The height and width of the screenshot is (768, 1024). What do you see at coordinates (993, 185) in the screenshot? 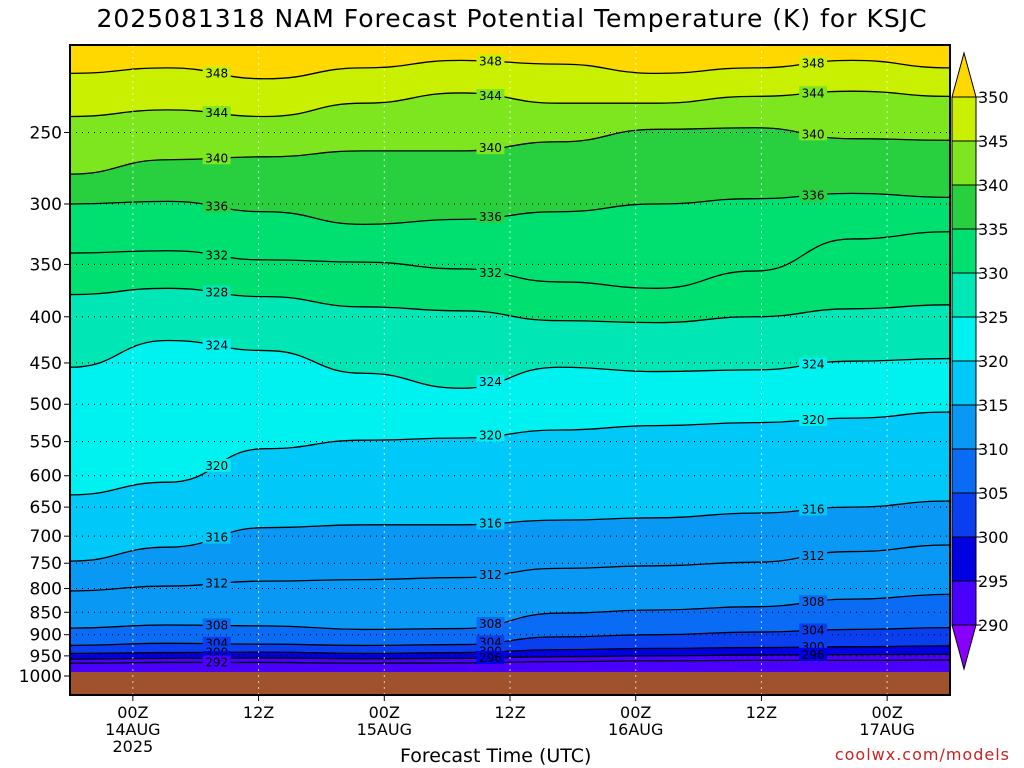
I see `colorbar-label: 340` at bounding box center [993, 185].